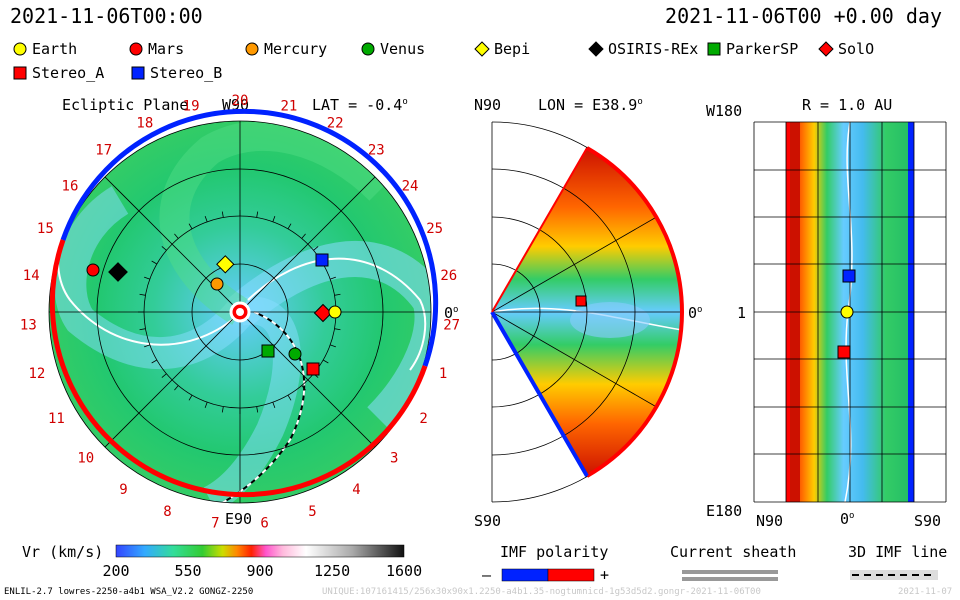 This screenshot has width=960, height=600. What do you see at coordinates (63, 552) in the screenshot?
I see `colorbar-title: Vr (km/s)` at bounding box center [63, 552].